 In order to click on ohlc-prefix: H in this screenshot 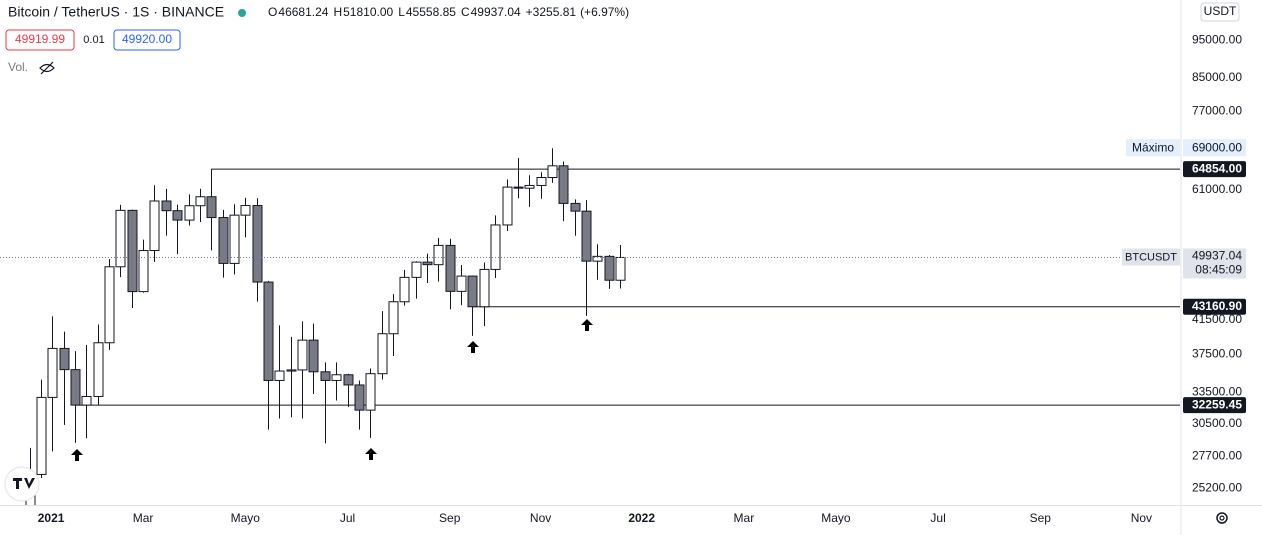, I will do `click(337, 12)`.